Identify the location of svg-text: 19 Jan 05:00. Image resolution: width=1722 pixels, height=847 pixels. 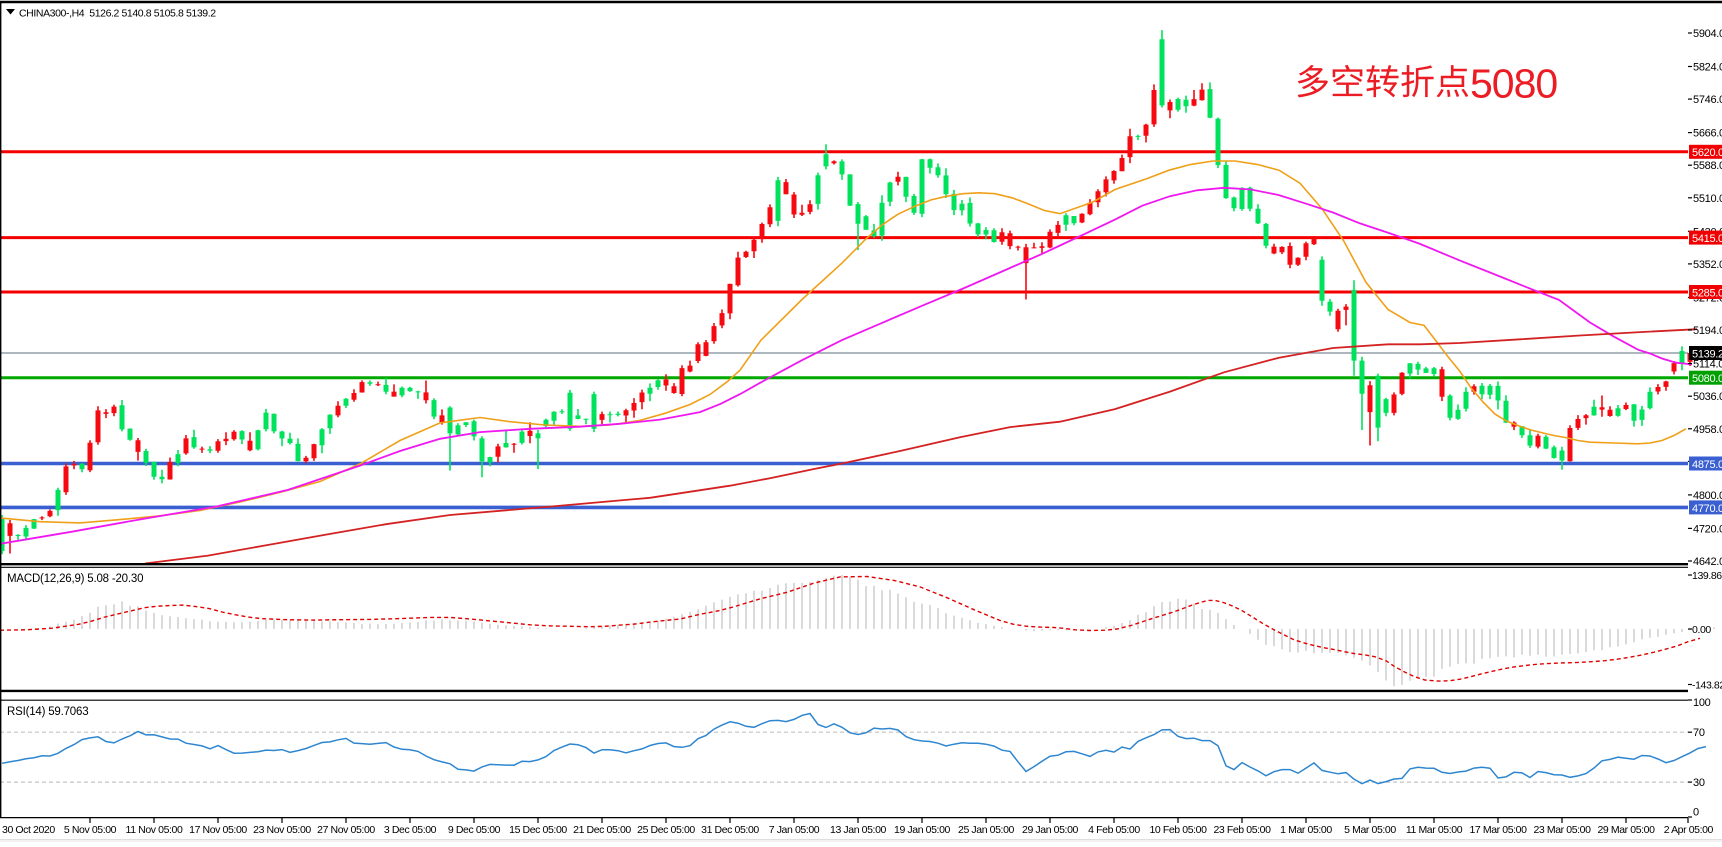
(922, 830).